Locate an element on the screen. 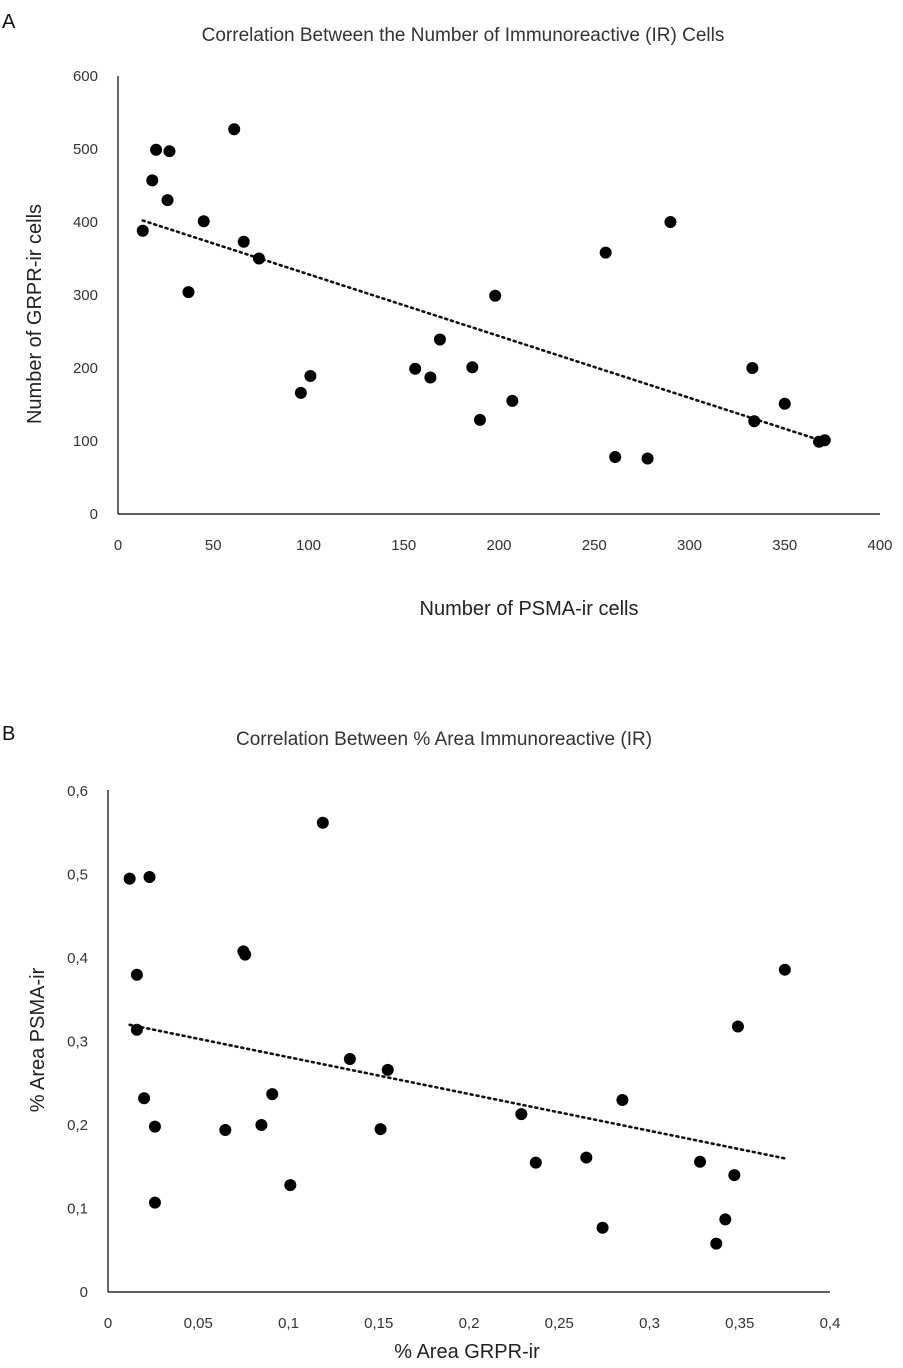  chart-a-x-tick-label: 150 is located at coordinates (403, 545).